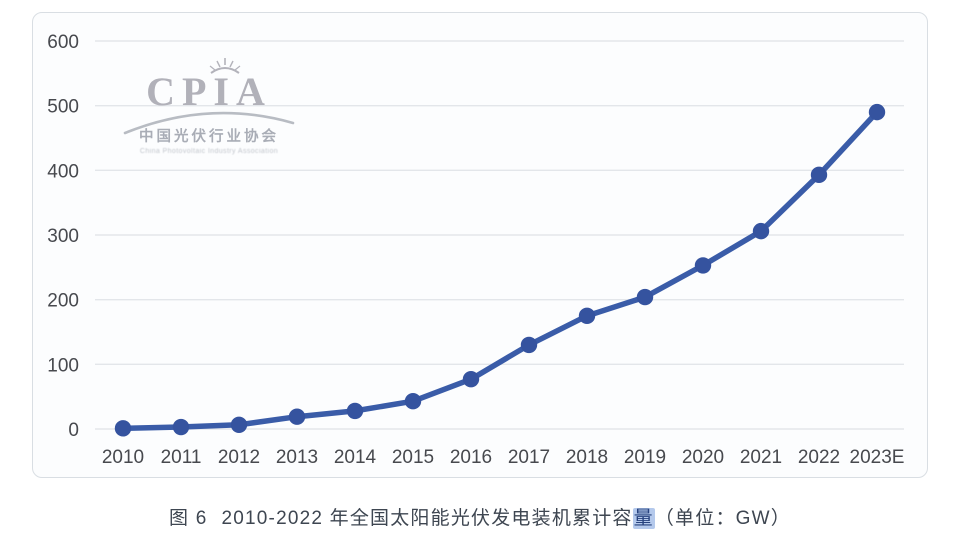  Describe the element at coordinates (529, 457) in the screenshot. I see `x-tick-label: 2017` at that location.